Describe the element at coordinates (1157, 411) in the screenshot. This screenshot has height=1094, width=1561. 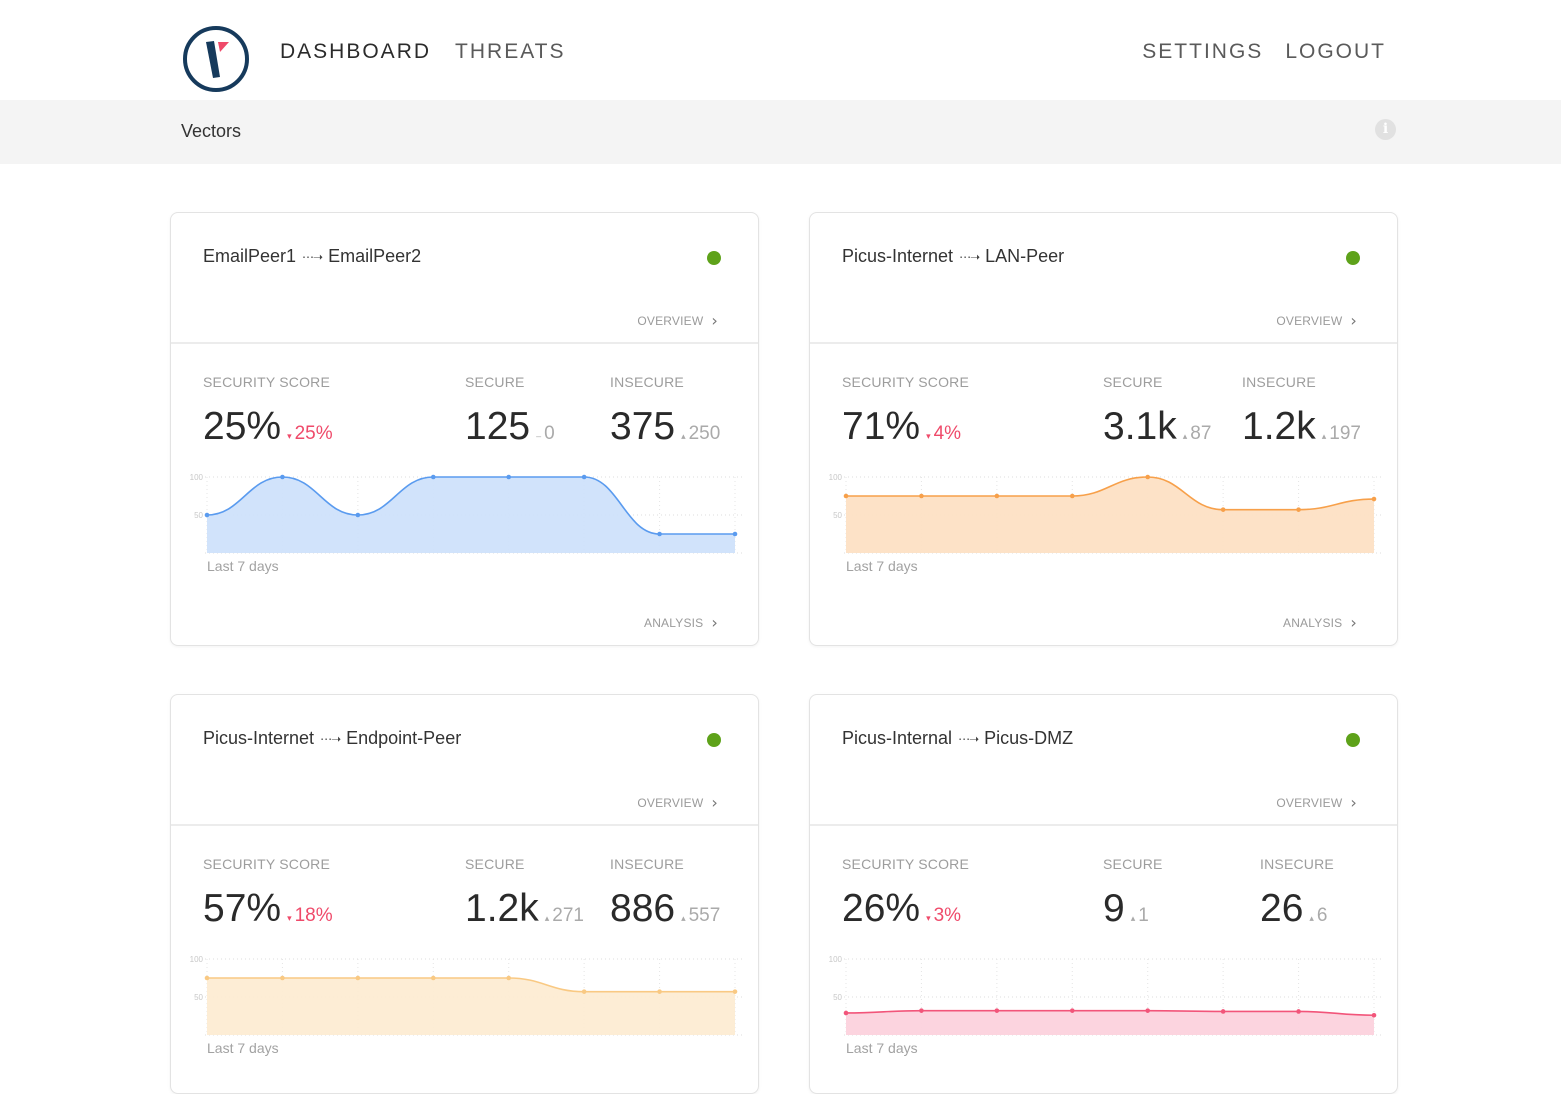
I see `secure-stat: SECURE 3.1k ▴ 87` at that location.